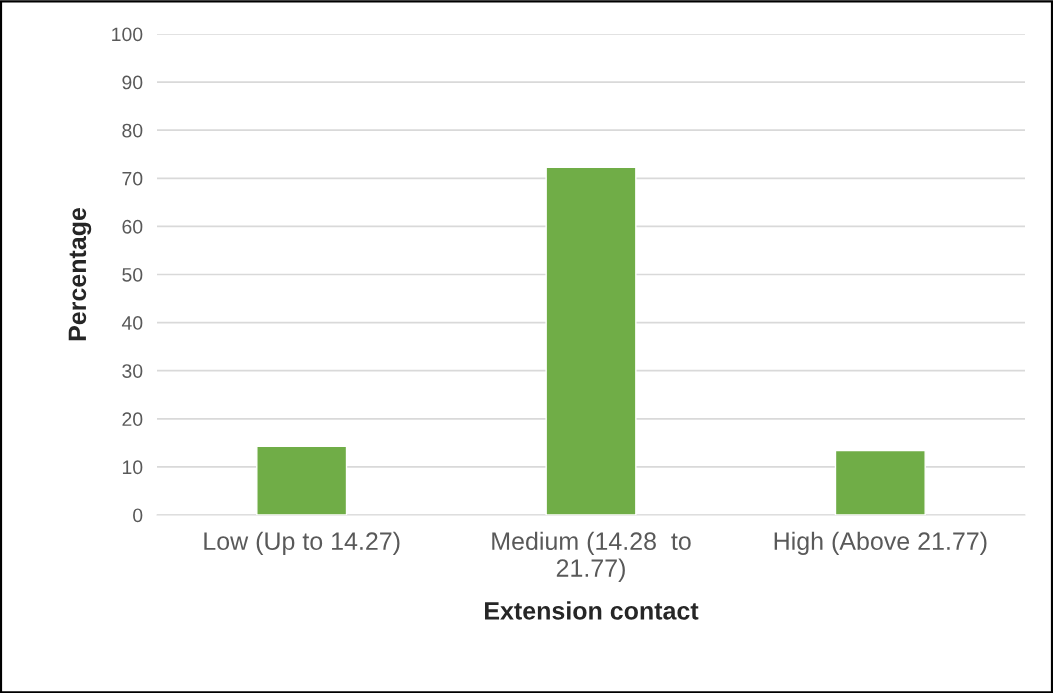 Image resolution: width=1053 pixels, height=693 pixels. Describe the element at coordinates (132, 419) in the screenshot. I see `y-tick-label: 20` at that location.